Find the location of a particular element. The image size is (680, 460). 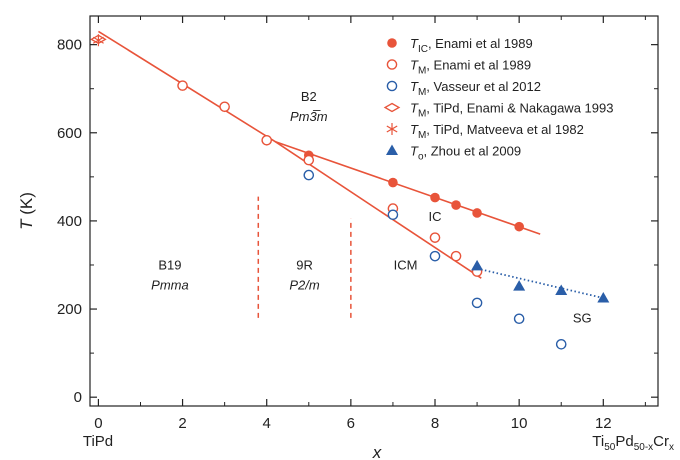

fit-line is located at coordinates (407, 187).